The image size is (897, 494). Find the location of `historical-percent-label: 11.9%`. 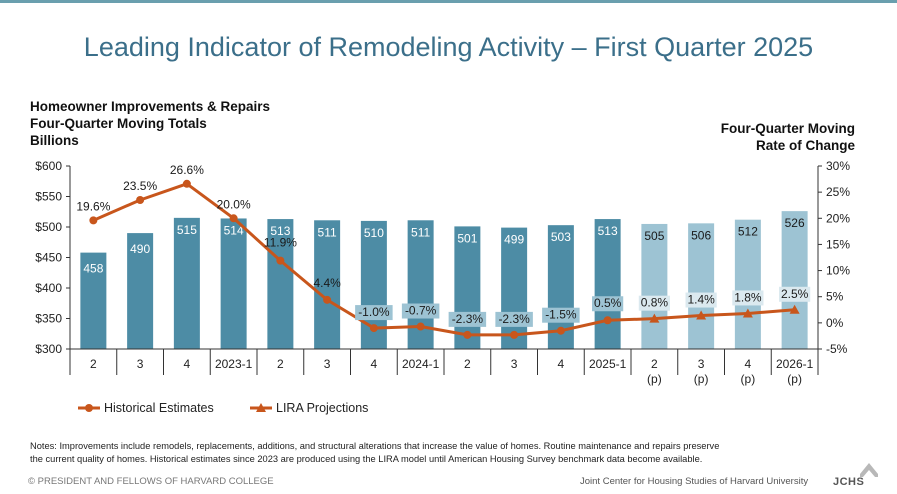

historical-percent-label: 11.9% is located at coordinates (280, 243).